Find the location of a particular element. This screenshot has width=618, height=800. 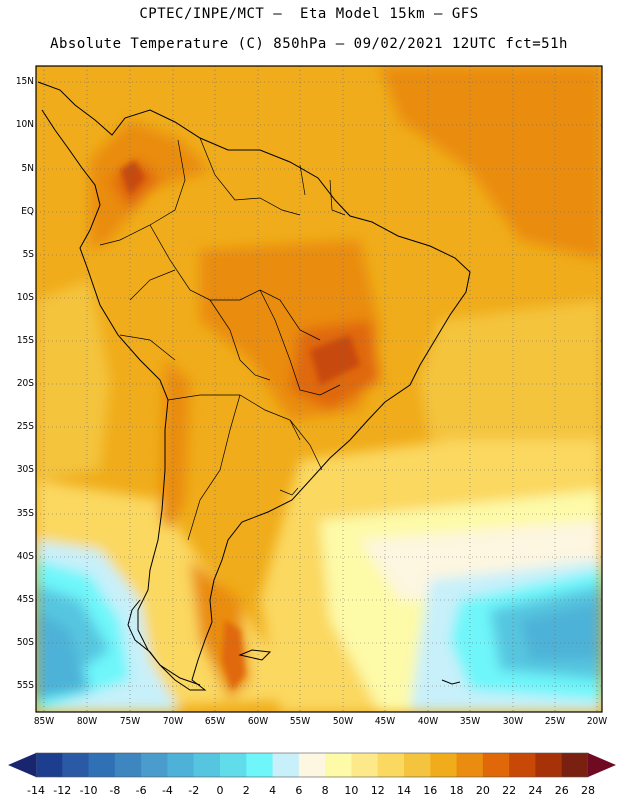

lon-label: 85W is located at coordinates (44, 721).